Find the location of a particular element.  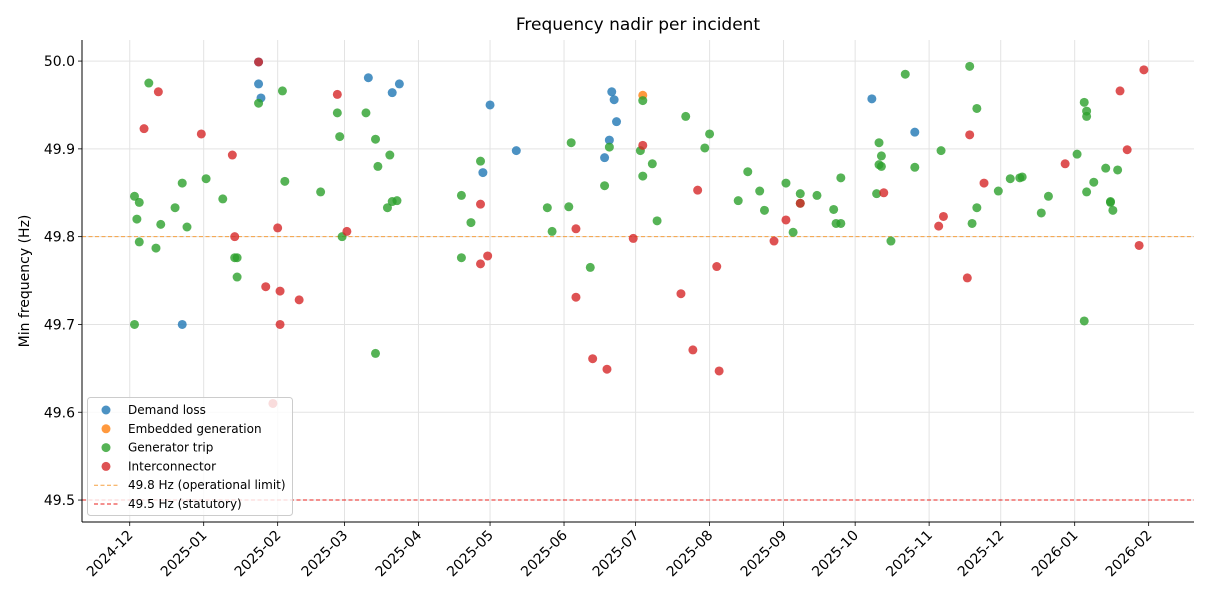

x-tick-label: 2025-12 is located at coordinates (981, 554).